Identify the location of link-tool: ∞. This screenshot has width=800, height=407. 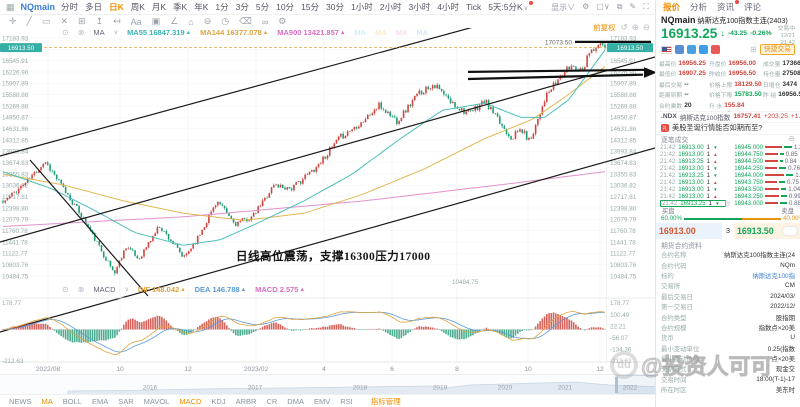
(265, 21).